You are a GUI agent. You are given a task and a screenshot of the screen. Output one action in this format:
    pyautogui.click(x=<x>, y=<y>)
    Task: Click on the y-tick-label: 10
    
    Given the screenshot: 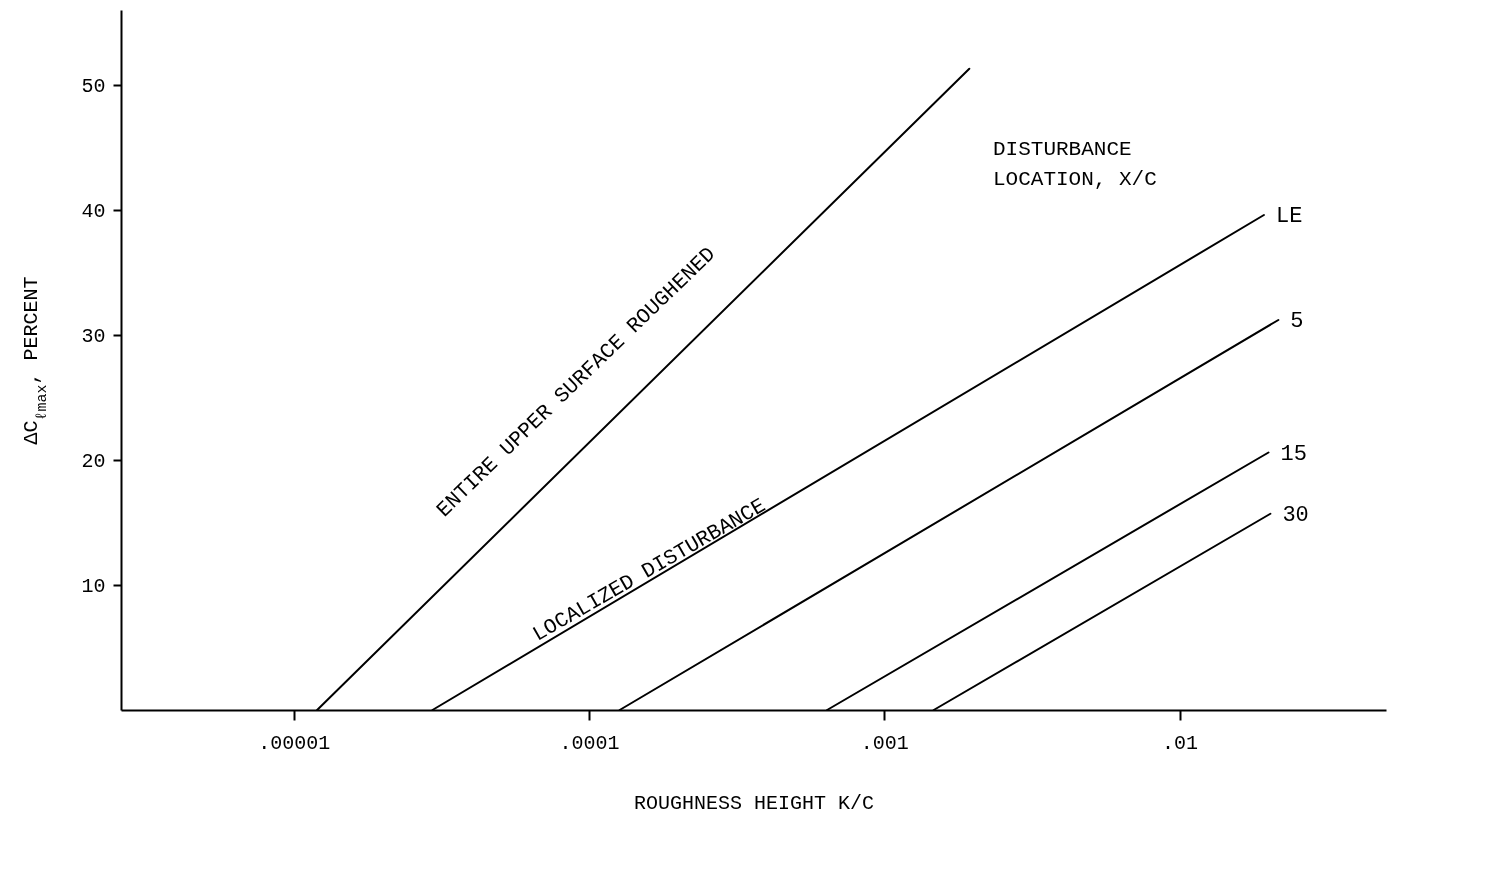 What is the action you would take?
    pyautogui.click(x=93, y=586)
    